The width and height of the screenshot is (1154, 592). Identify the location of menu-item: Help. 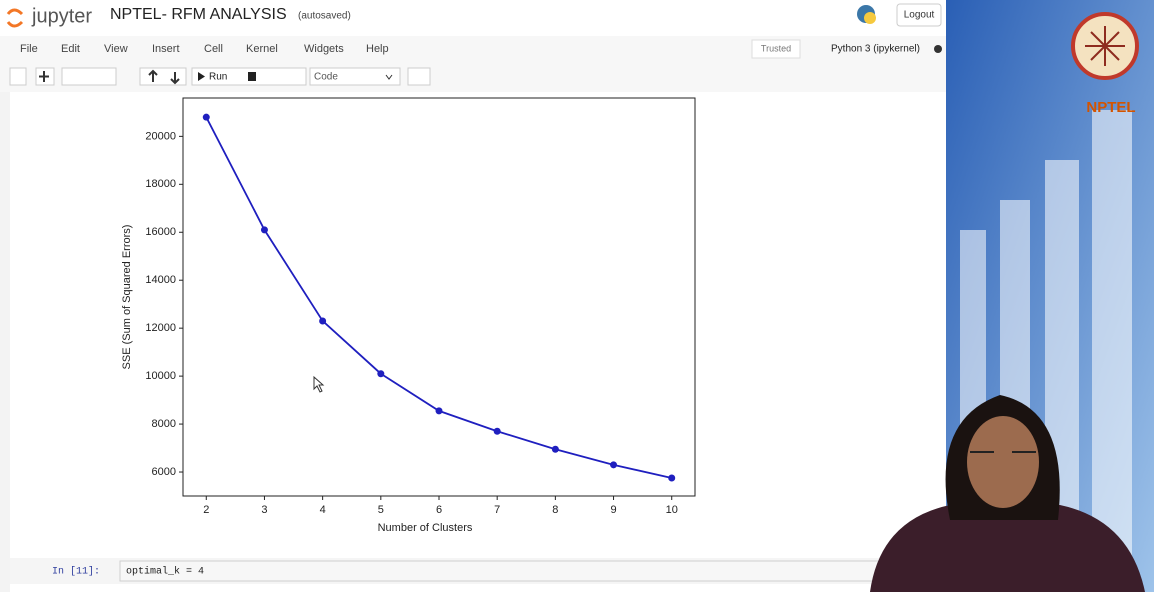
(377, 49).